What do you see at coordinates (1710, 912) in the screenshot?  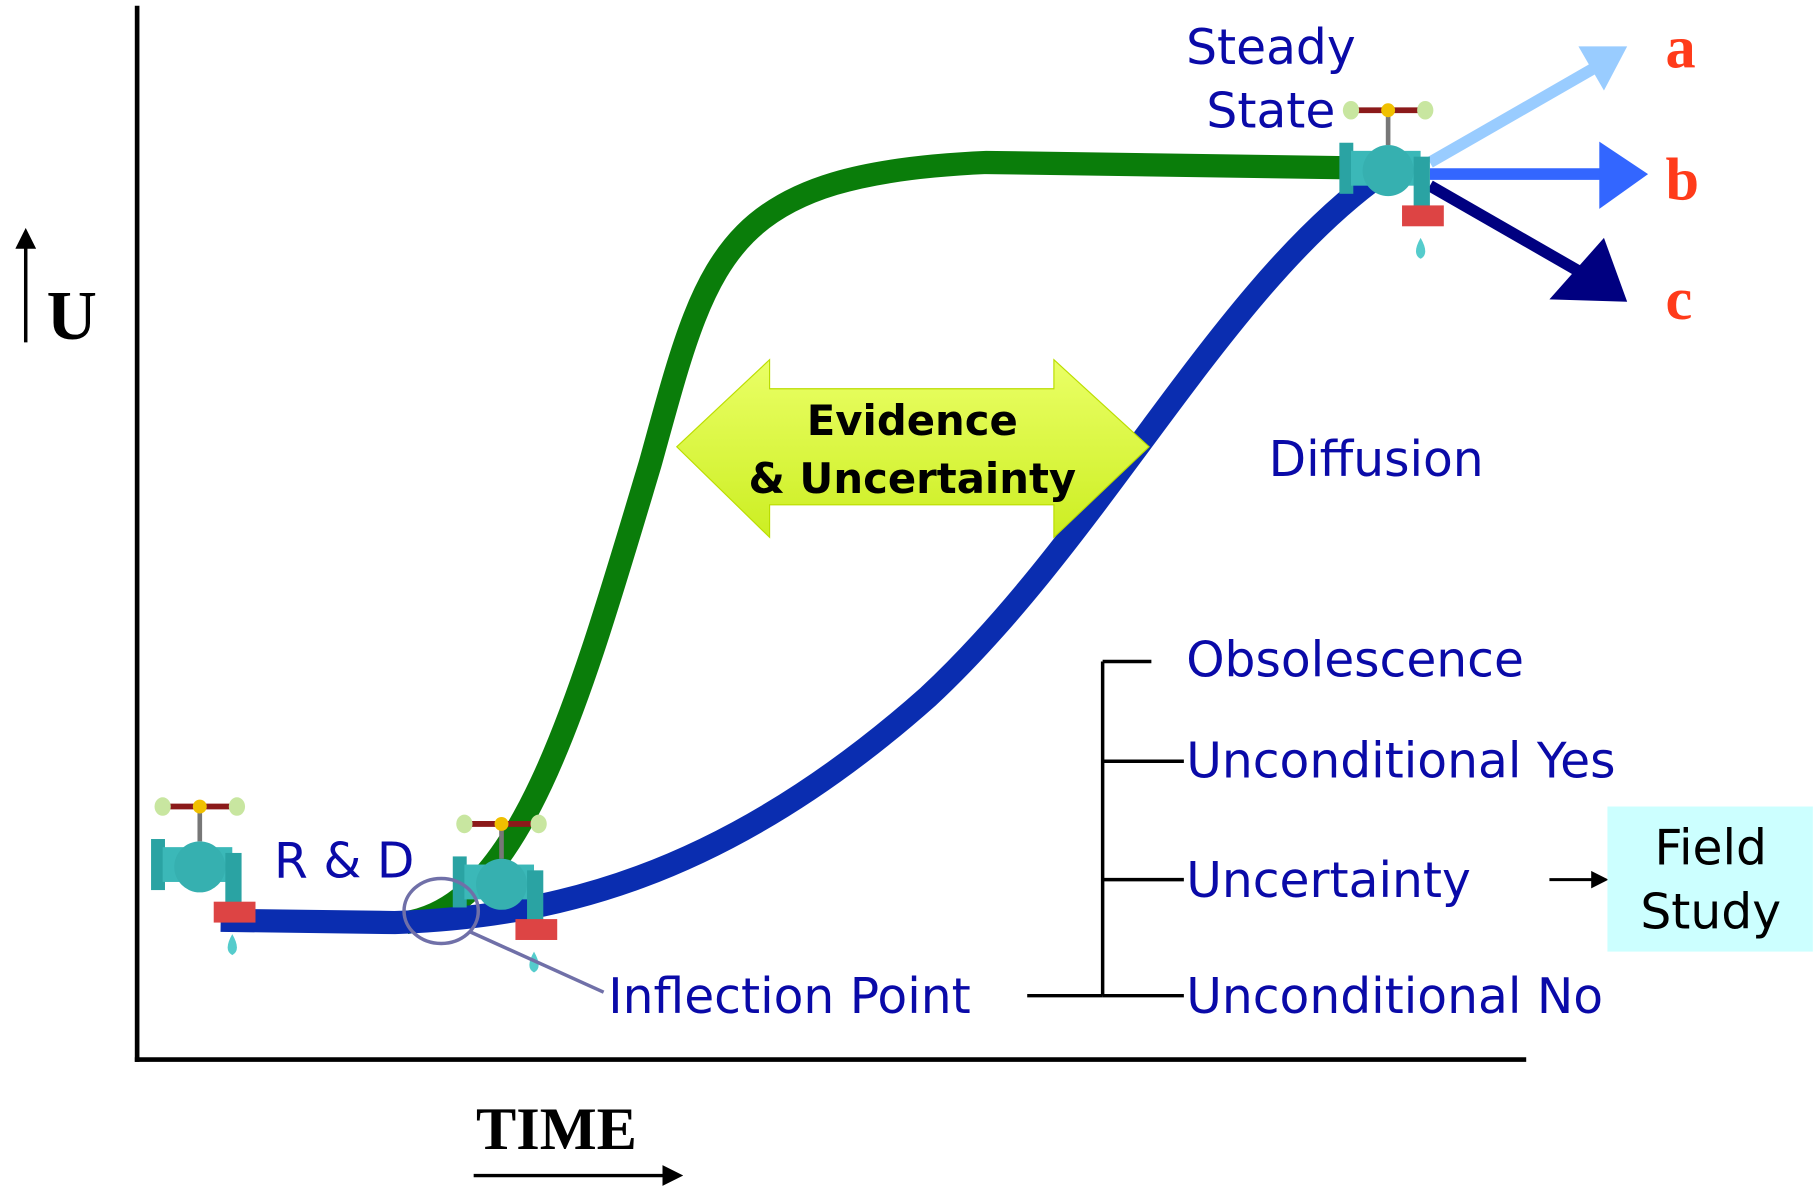 I see `field-study-label: Study` at bounding box center [1710, 912].